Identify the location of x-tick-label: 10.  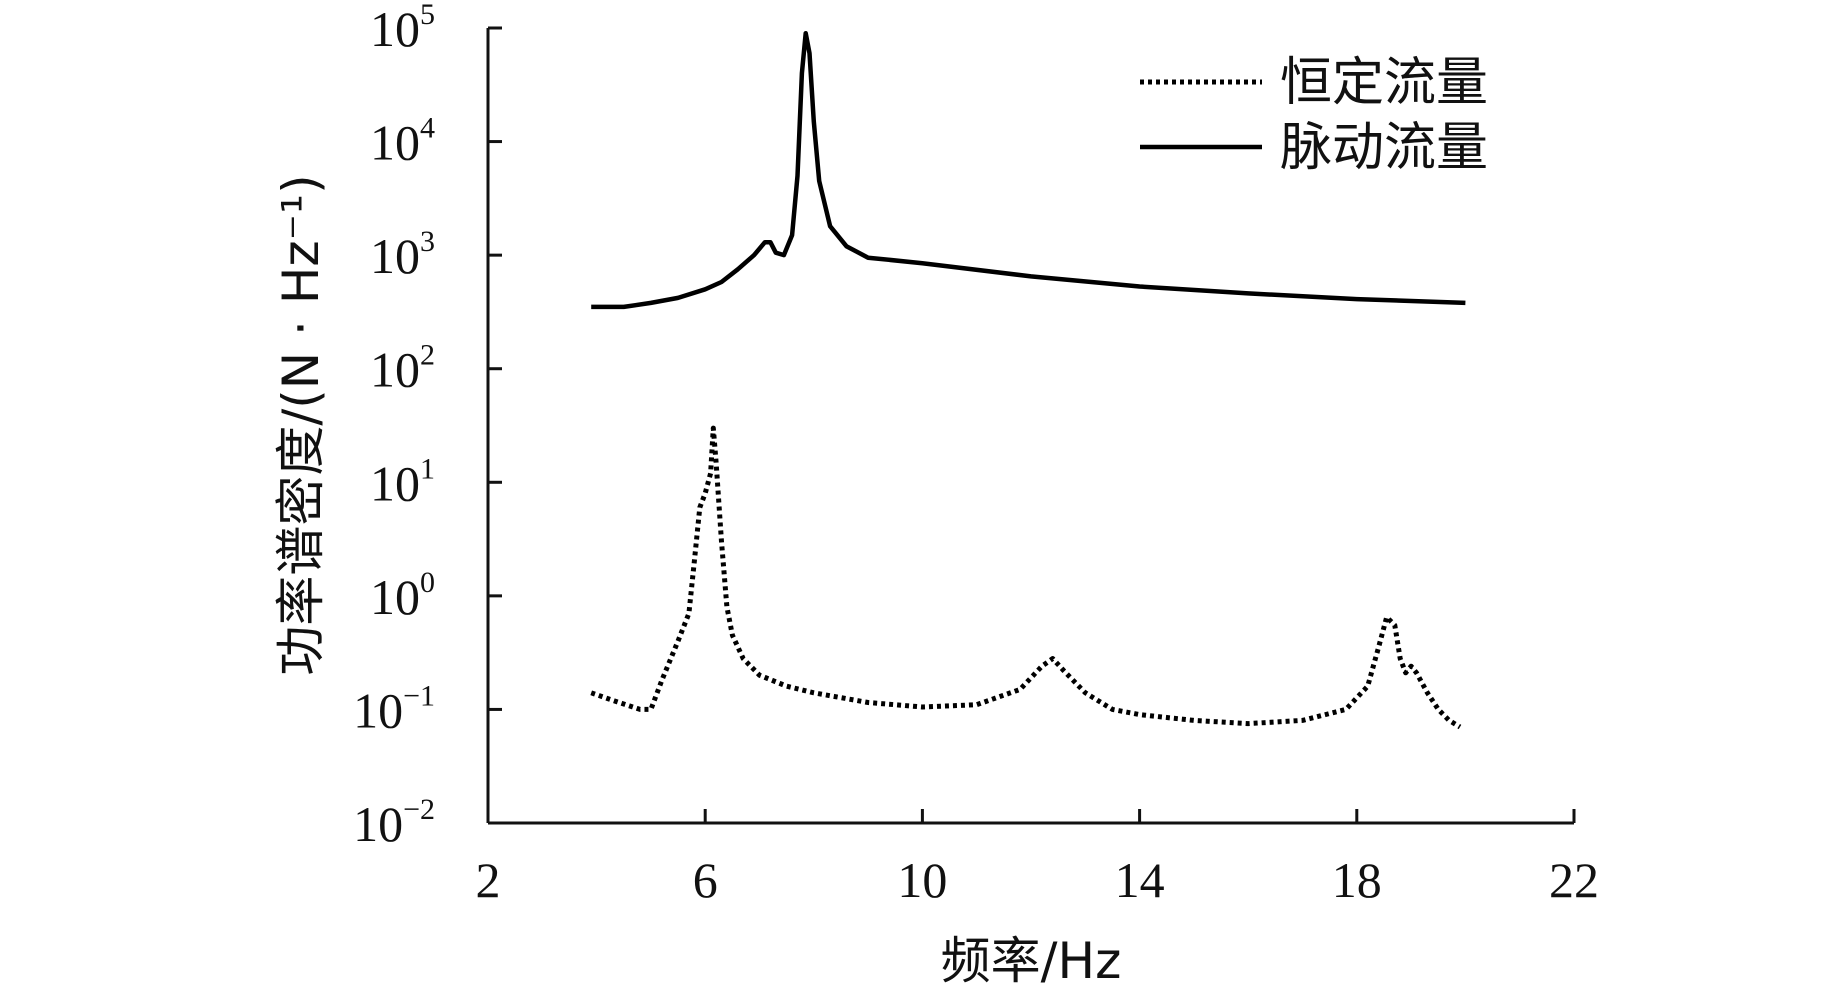
(922, 880).